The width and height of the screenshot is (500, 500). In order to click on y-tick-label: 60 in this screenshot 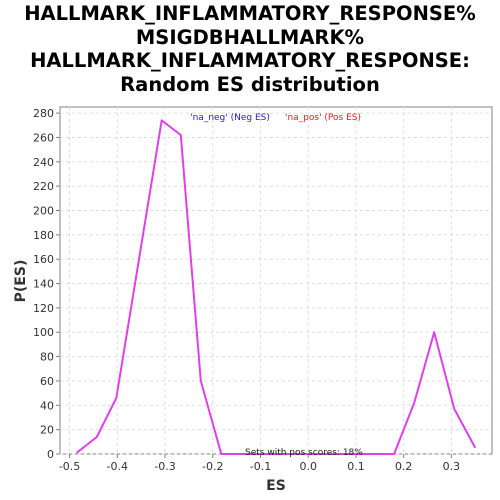, I will do `click(47, 381)`.